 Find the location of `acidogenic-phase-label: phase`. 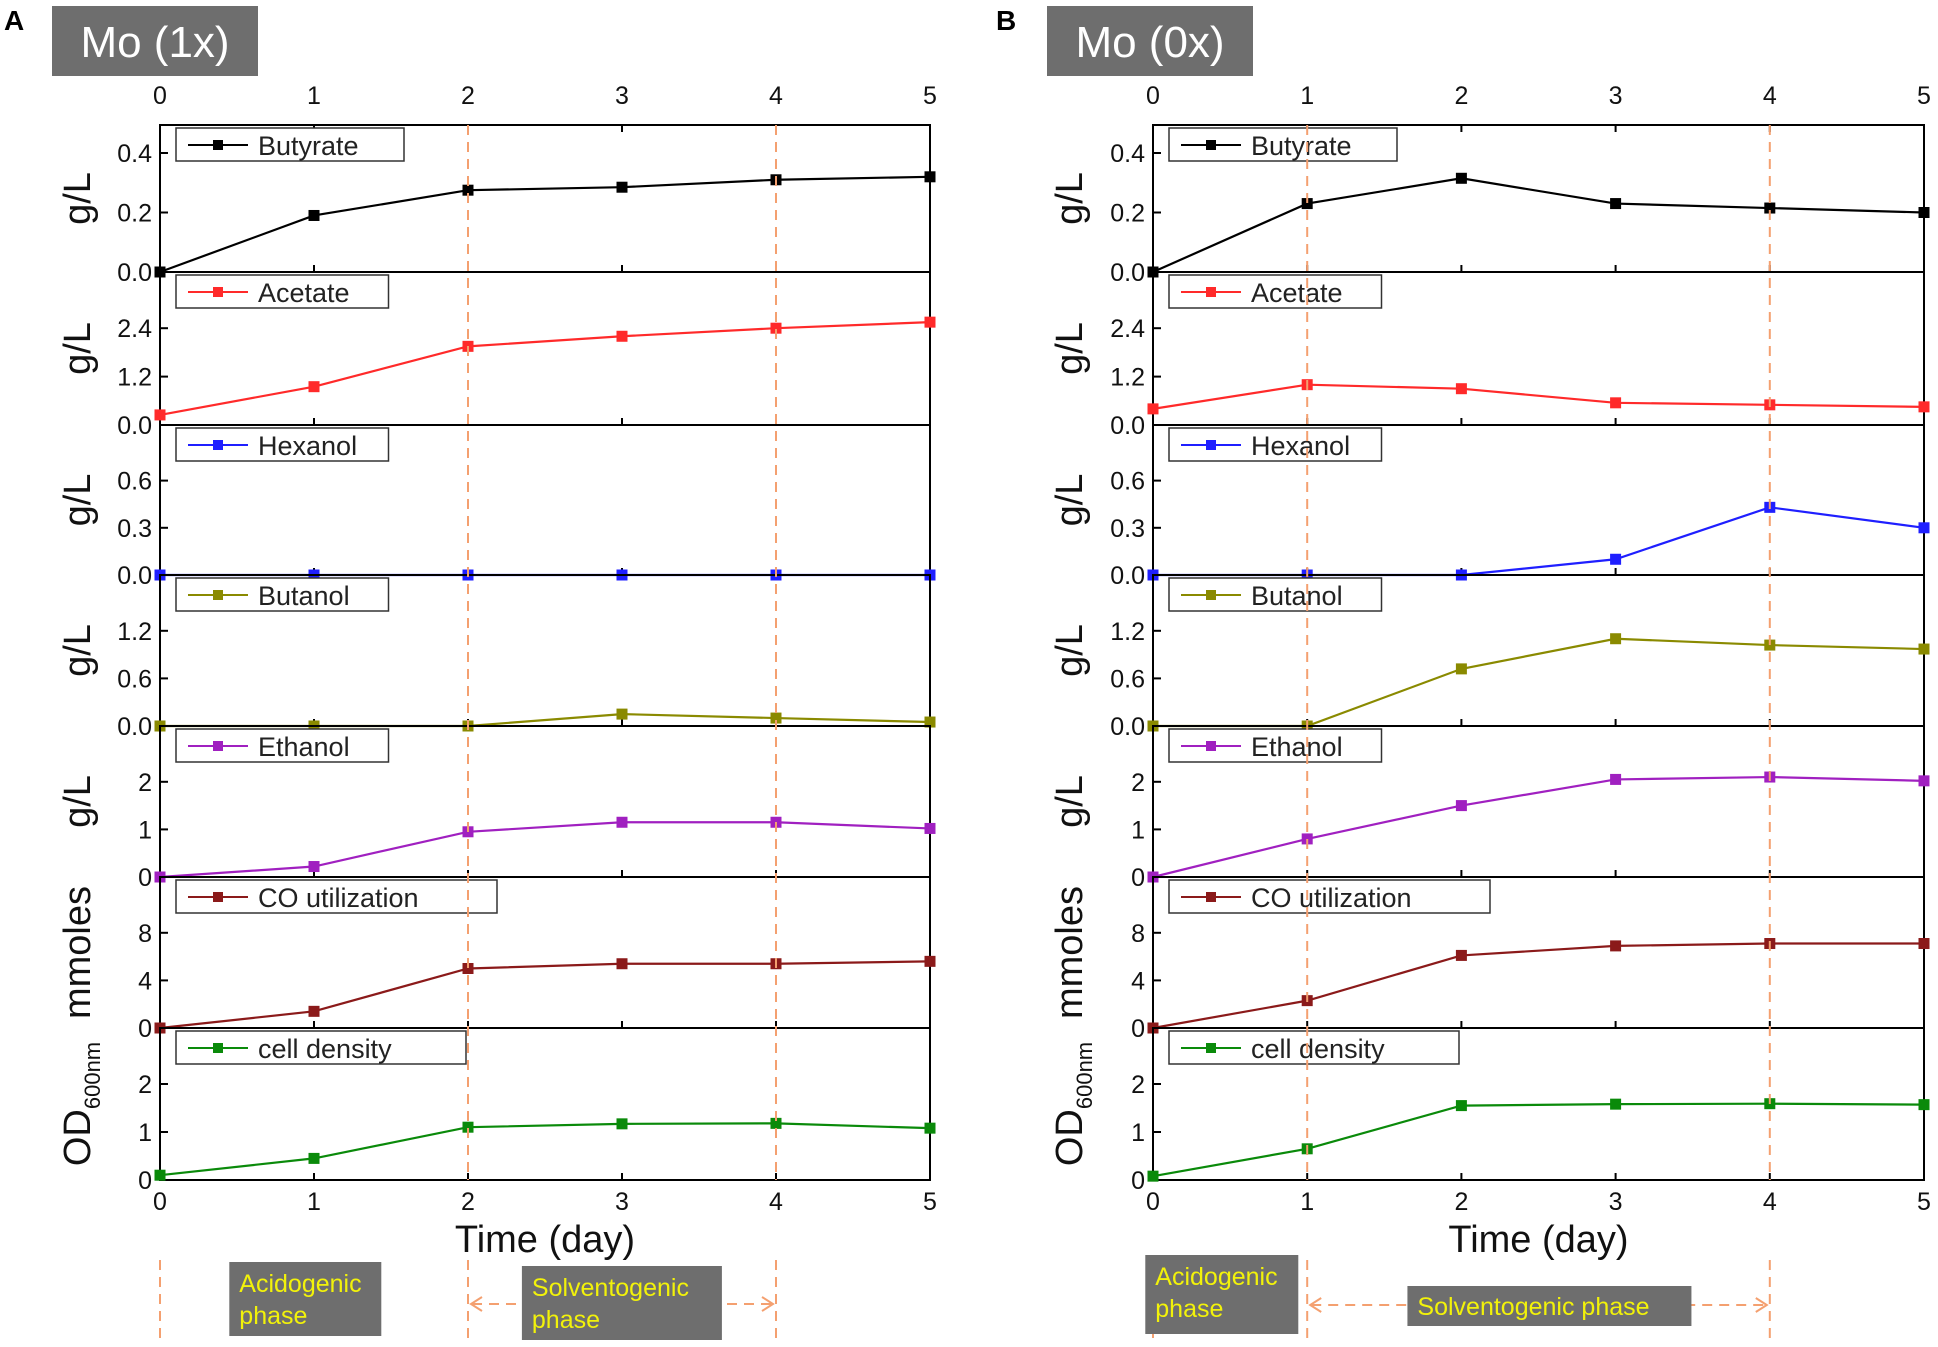

acidogenic-phase-label: phase is located at coordinates (1189, 1309).